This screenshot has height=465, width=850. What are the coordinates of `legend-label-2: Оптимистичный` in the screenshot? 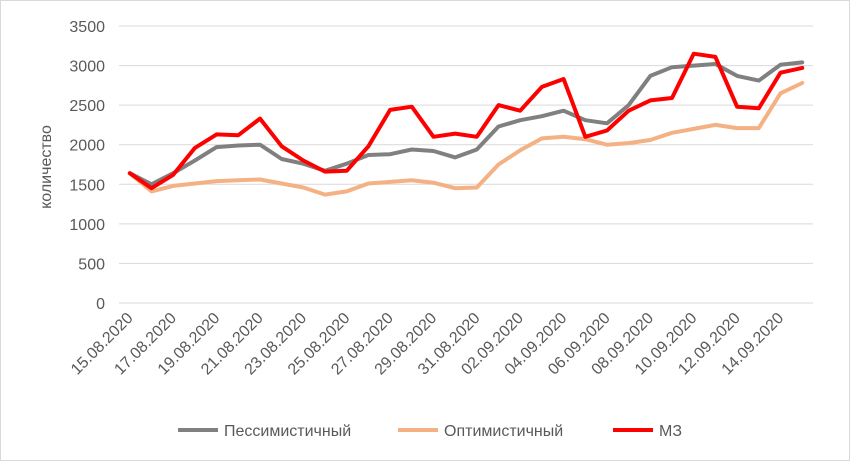 It's located at (503, 431).